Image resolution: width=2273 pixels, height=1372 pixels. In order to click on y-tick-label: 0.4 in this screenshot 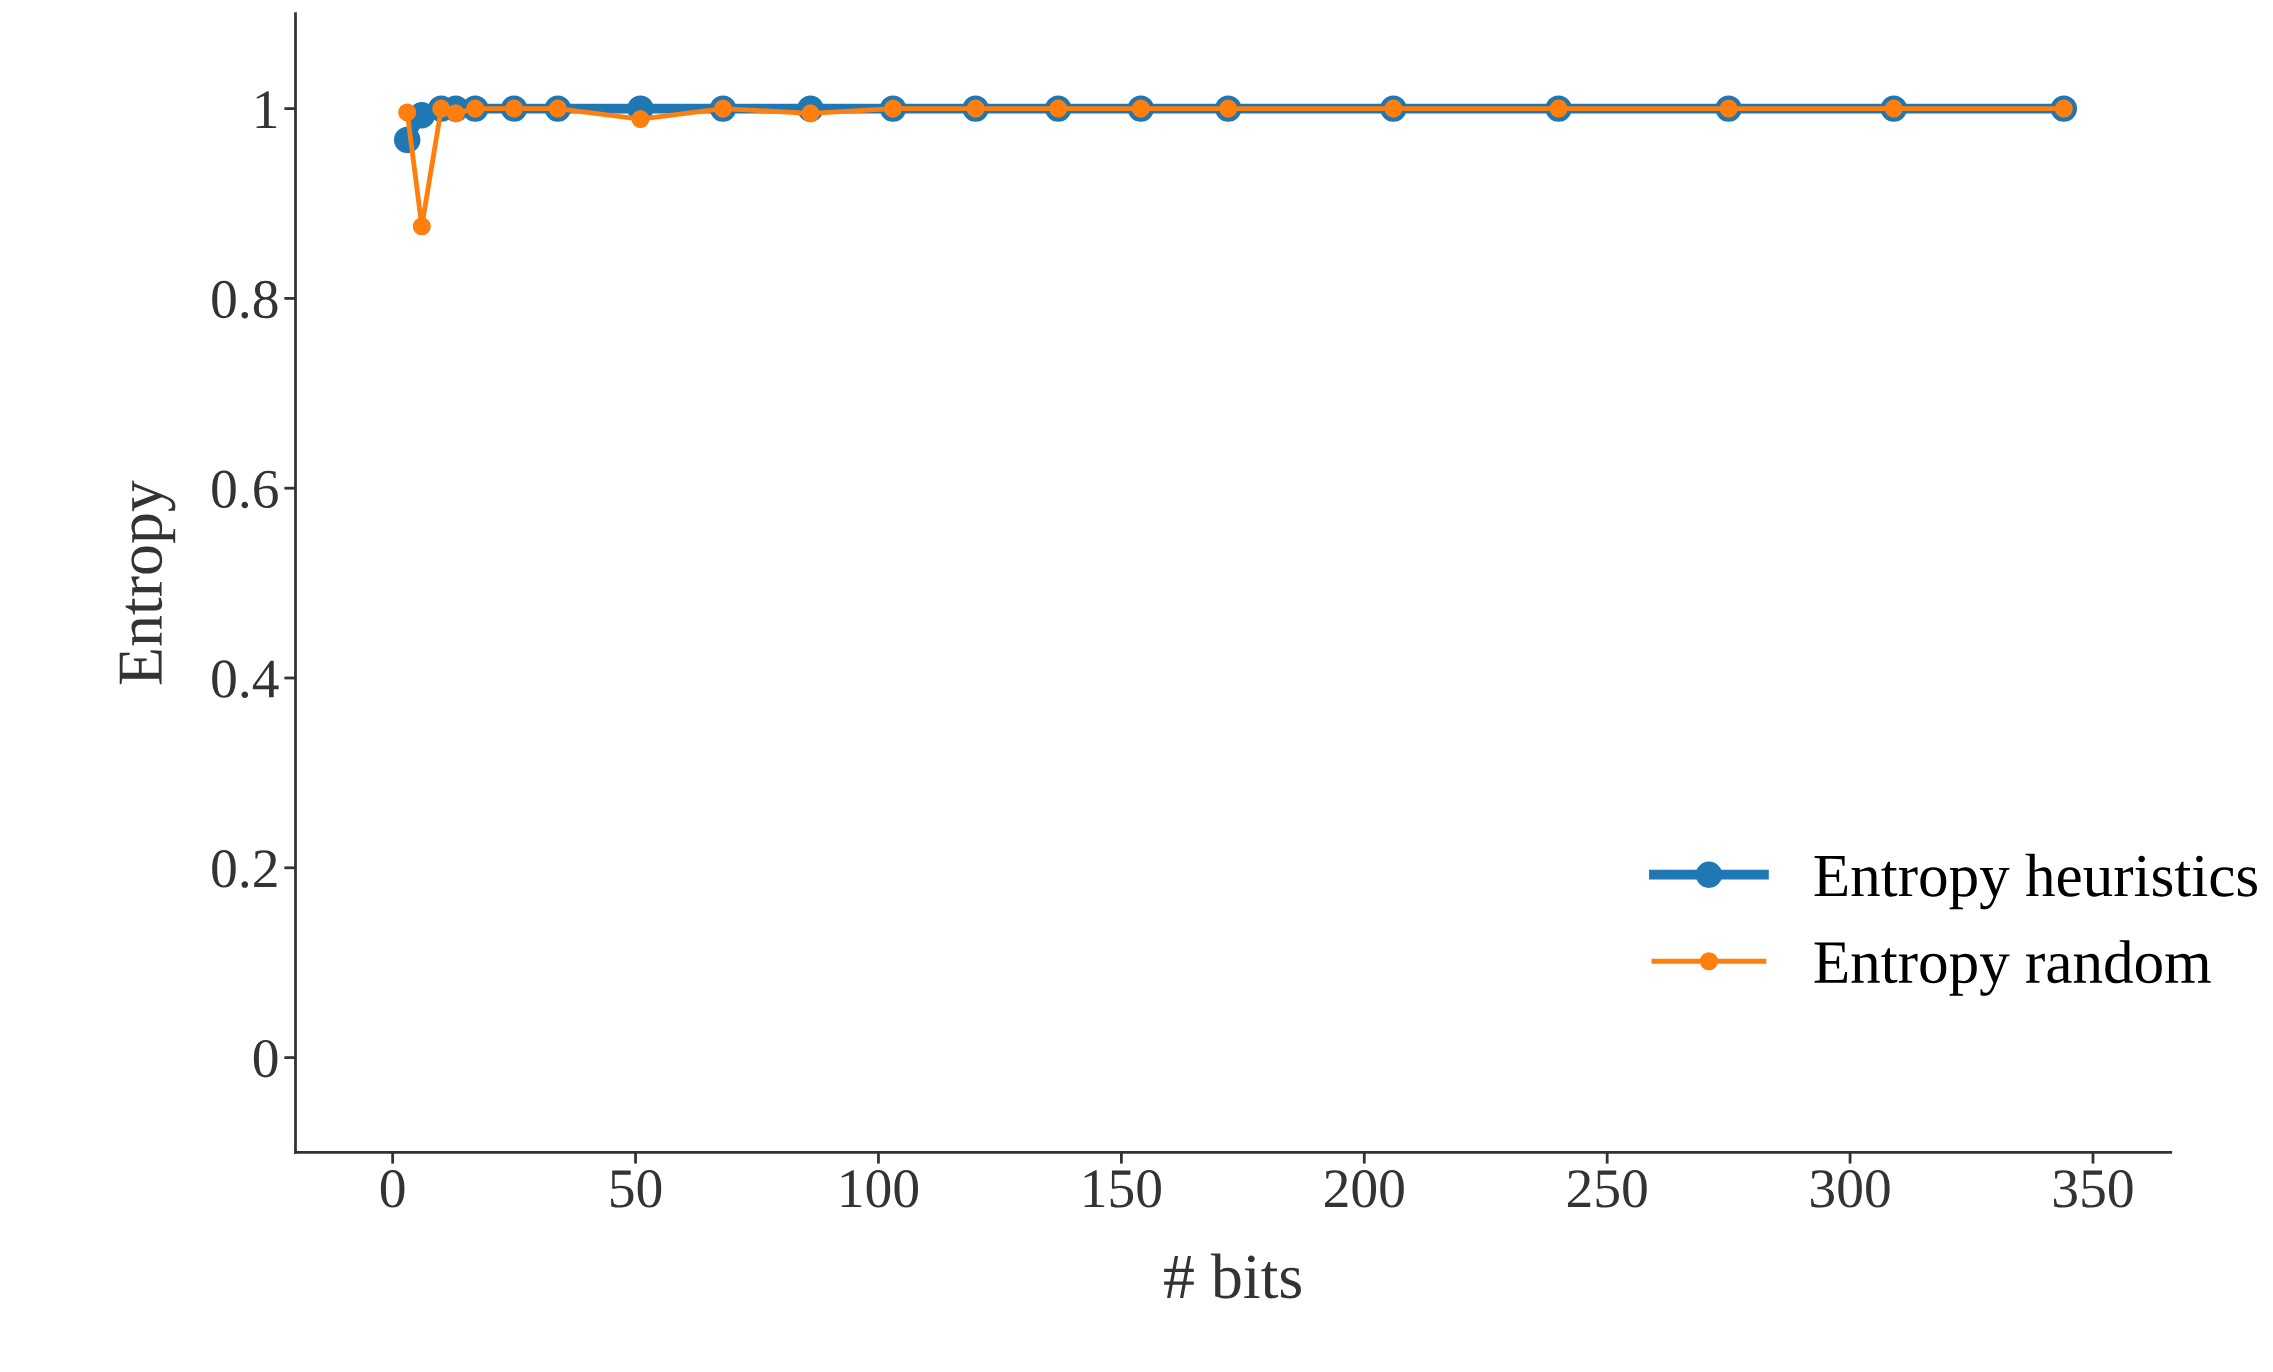, I will do `click(245, 679)`.